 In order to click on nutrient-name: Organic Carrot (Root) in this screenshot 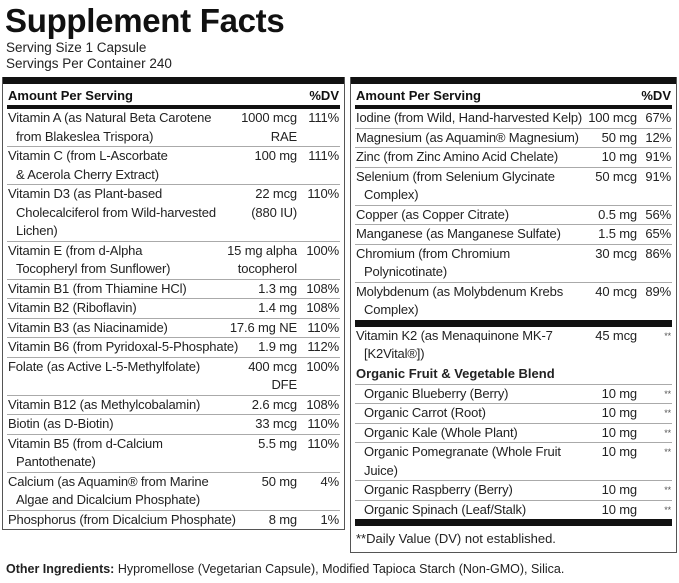, I will do `click(476, 413)`.